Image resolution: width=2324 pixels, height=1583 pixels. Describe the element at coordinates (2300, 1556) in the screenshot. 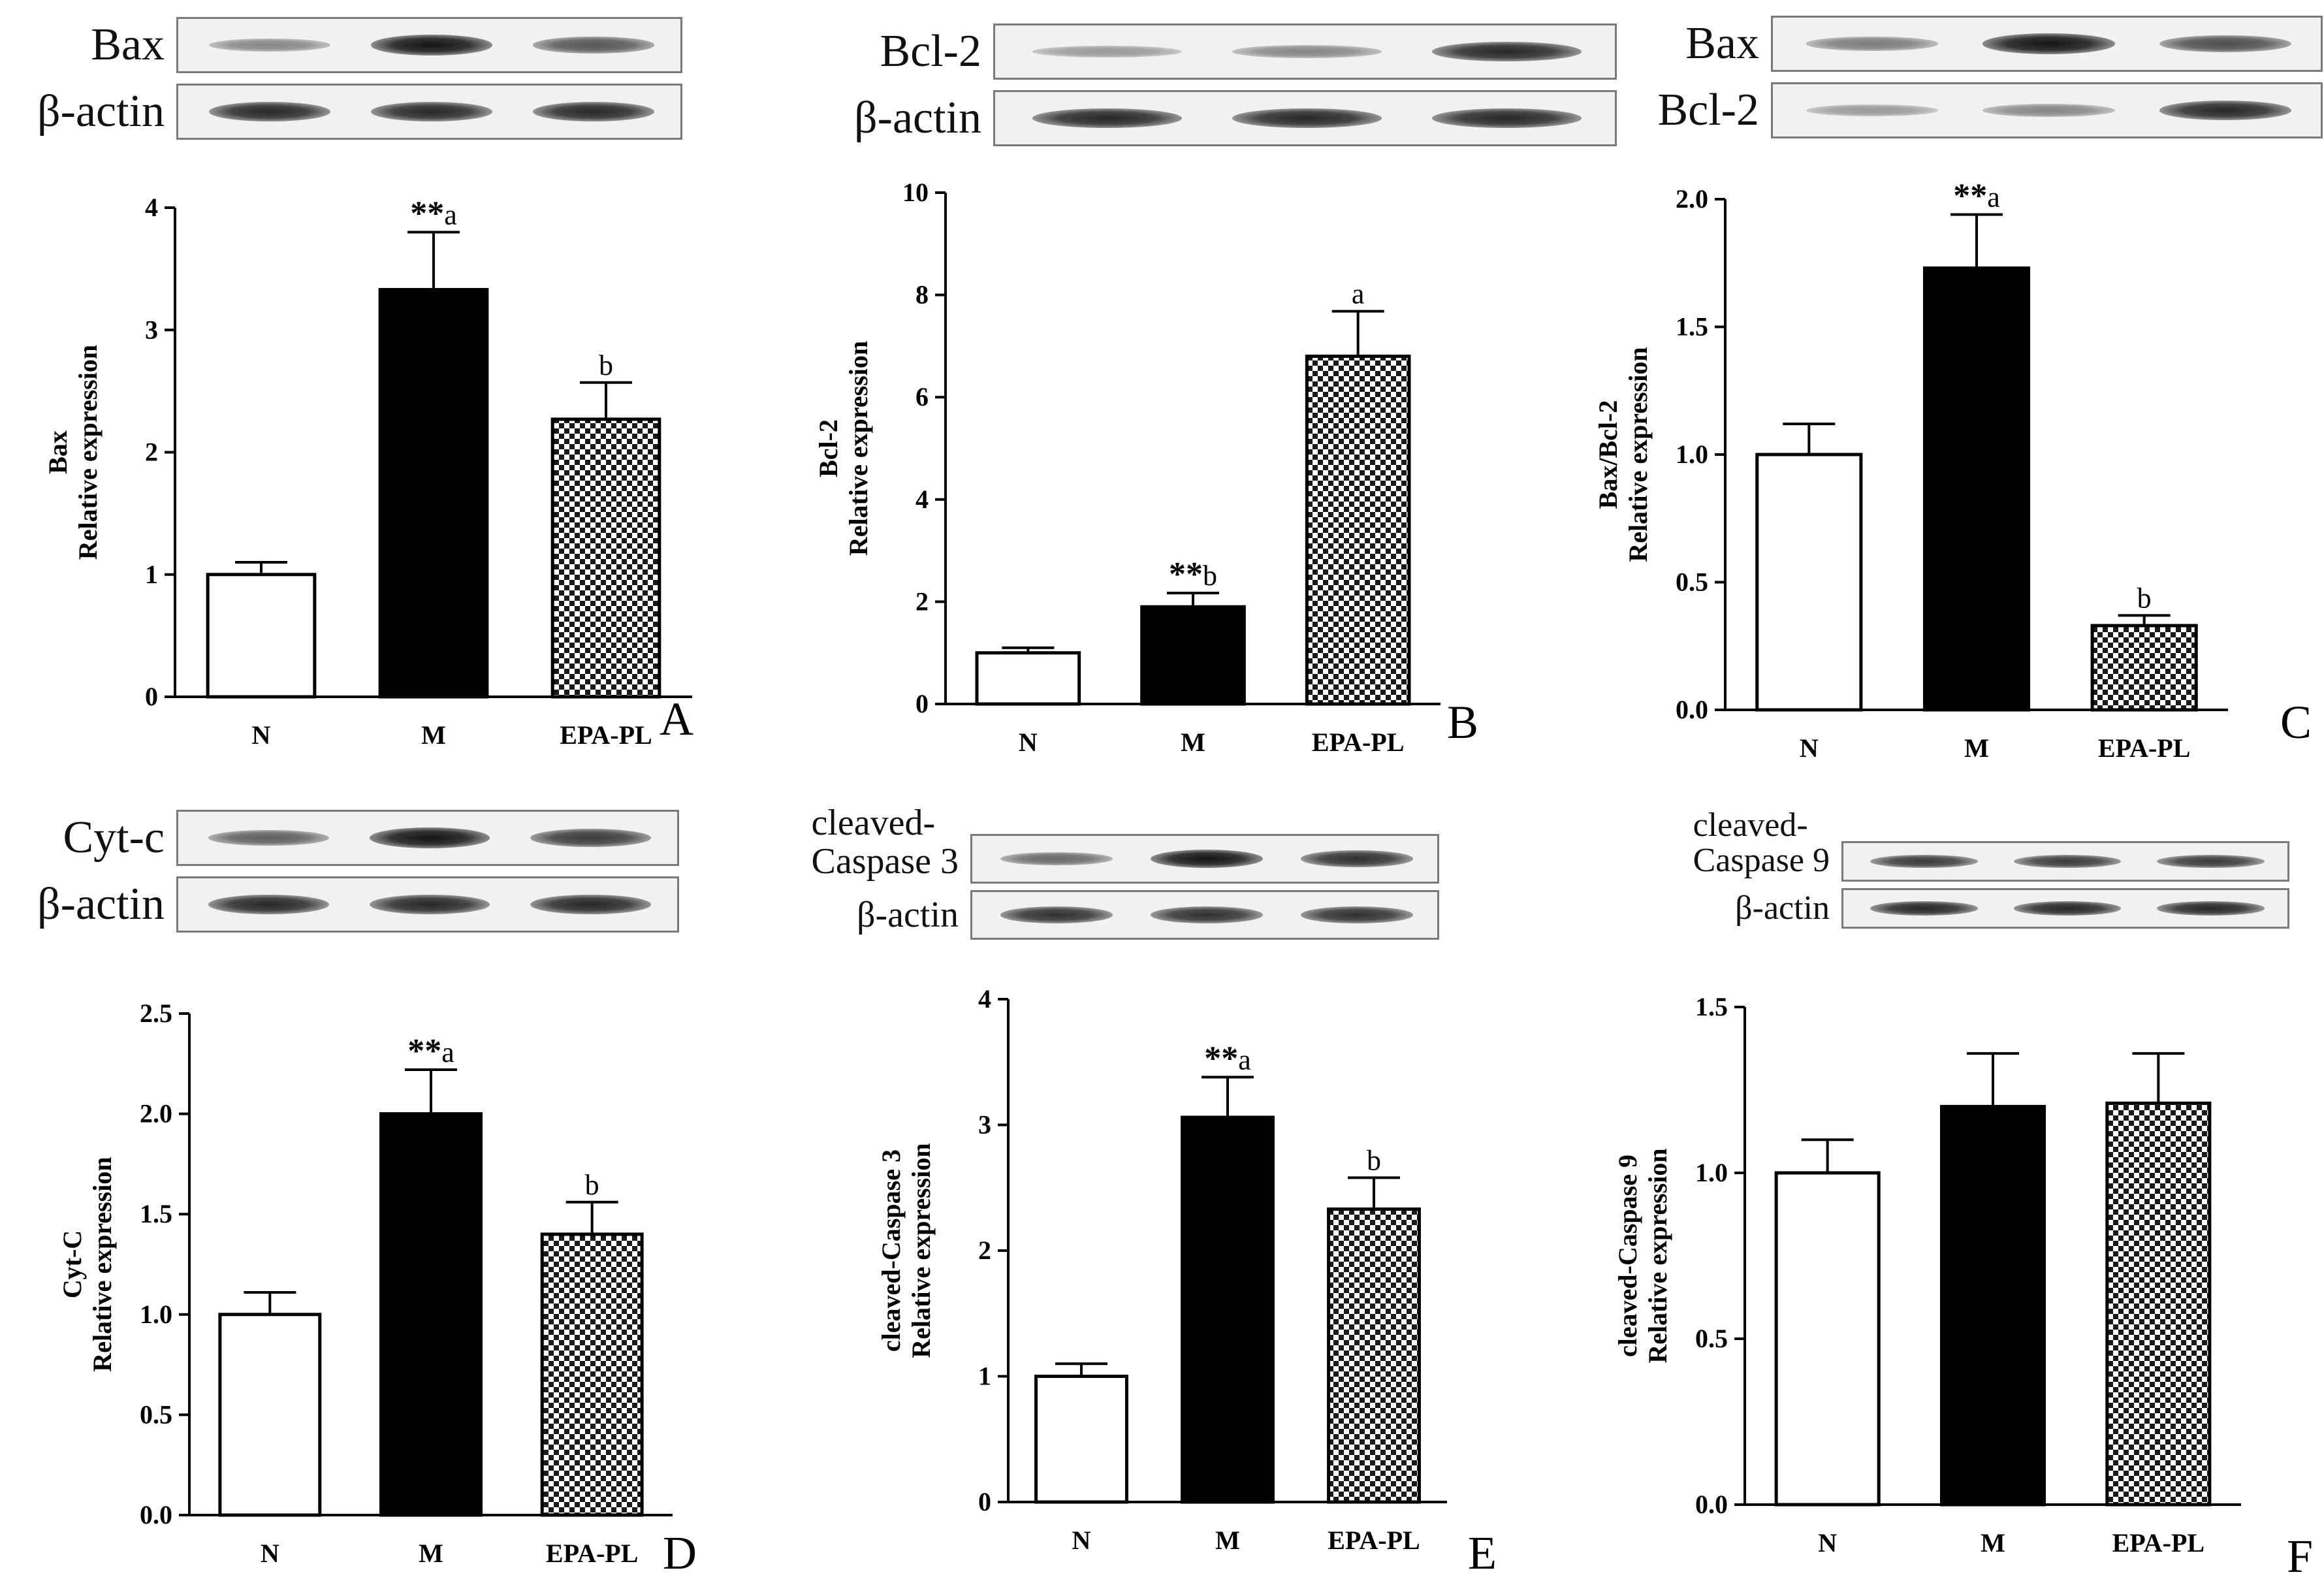

I see `panel-letter: F` at that location.